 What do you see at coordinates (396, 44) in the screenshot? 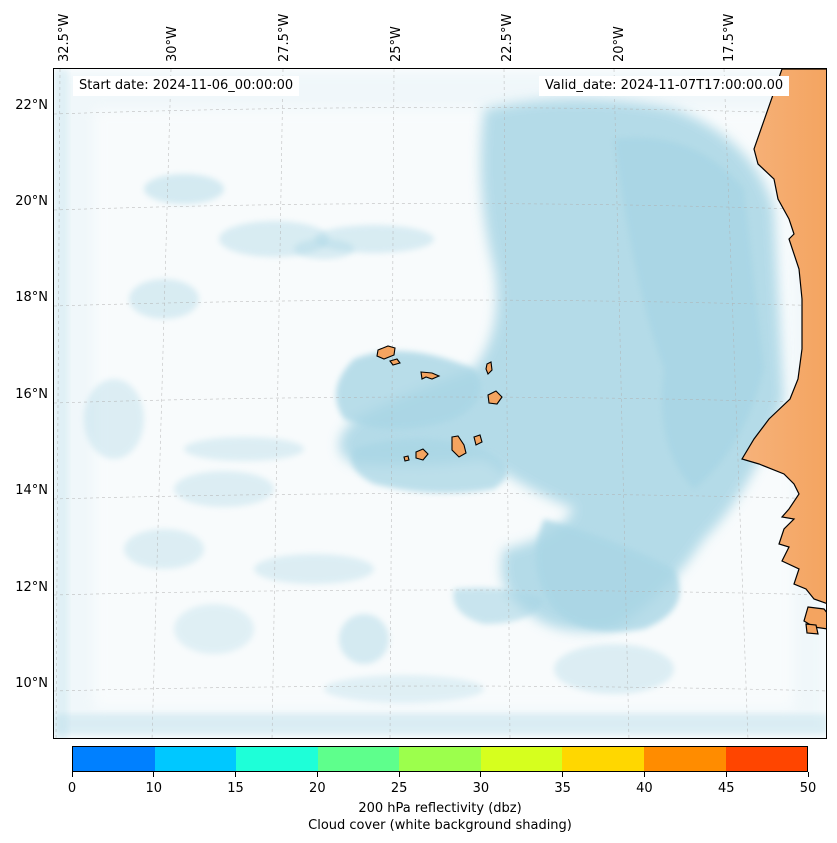
I see `lon-label-25w: 25°W` at bounding box center [396, 44].